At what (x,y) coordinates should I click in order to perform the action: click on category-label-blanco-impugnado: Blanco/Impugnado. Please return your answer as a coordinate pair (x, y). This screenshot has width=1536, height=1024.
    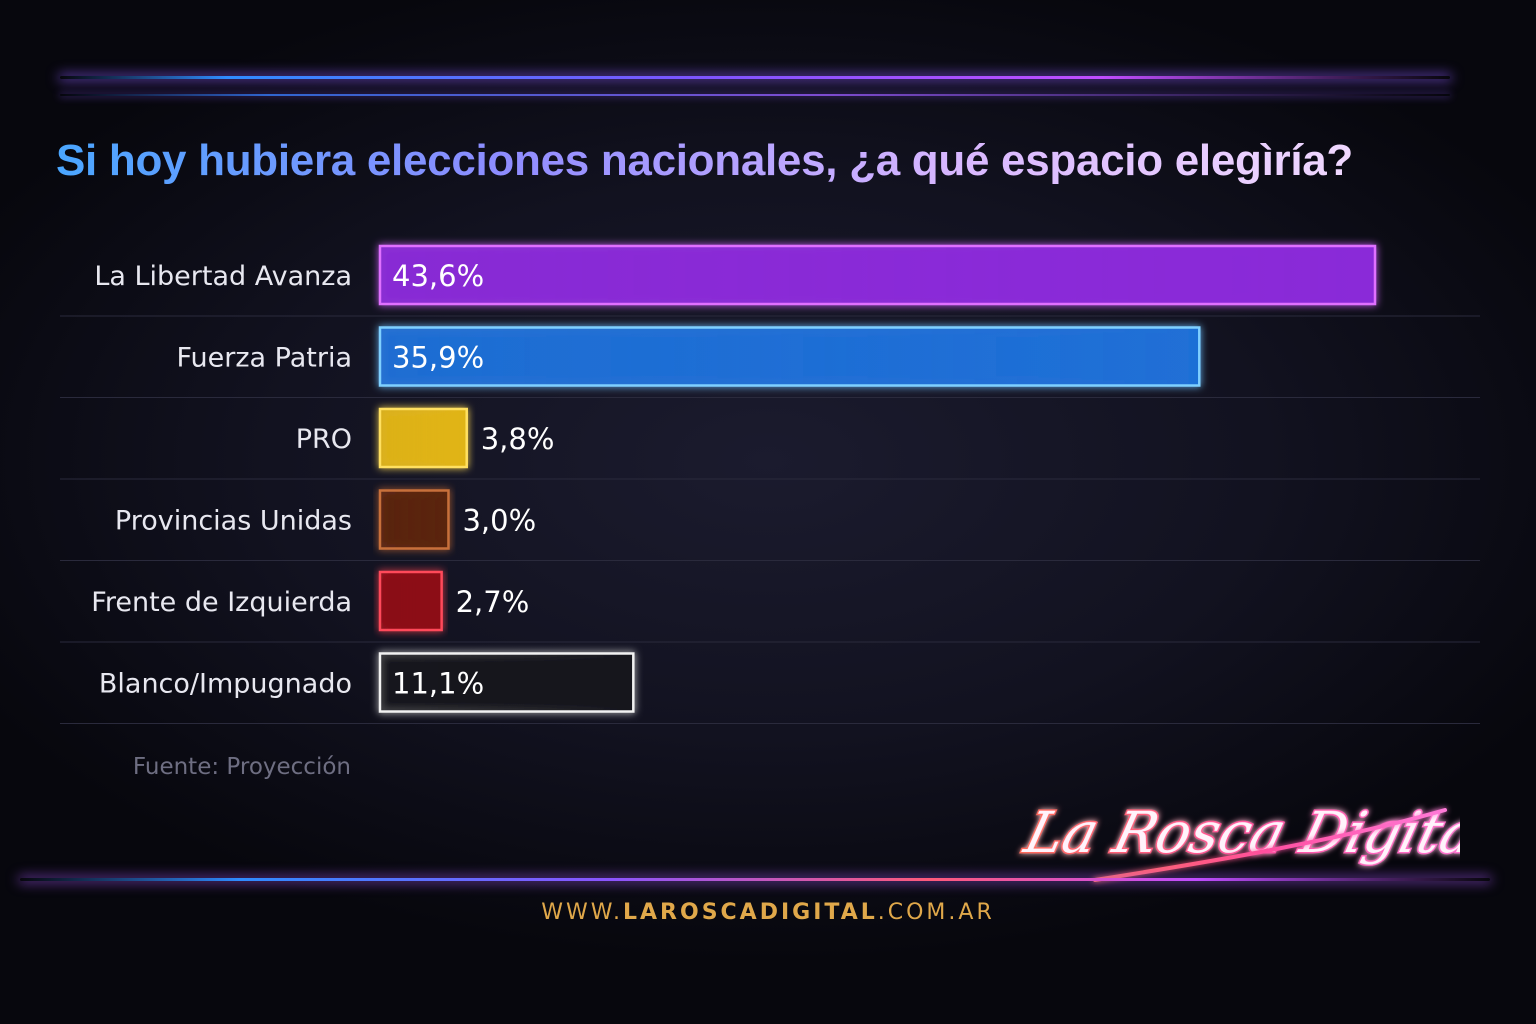
    Looking at the image, I should click on (225, 684).